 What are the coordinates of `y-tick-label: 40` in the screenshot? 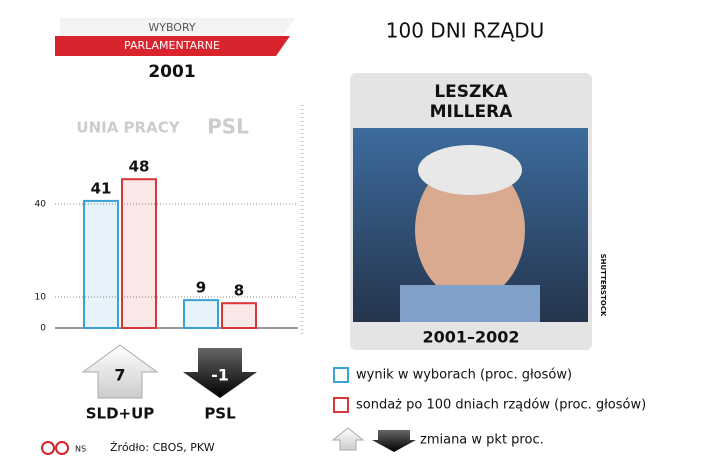 It's located at (41, 205).